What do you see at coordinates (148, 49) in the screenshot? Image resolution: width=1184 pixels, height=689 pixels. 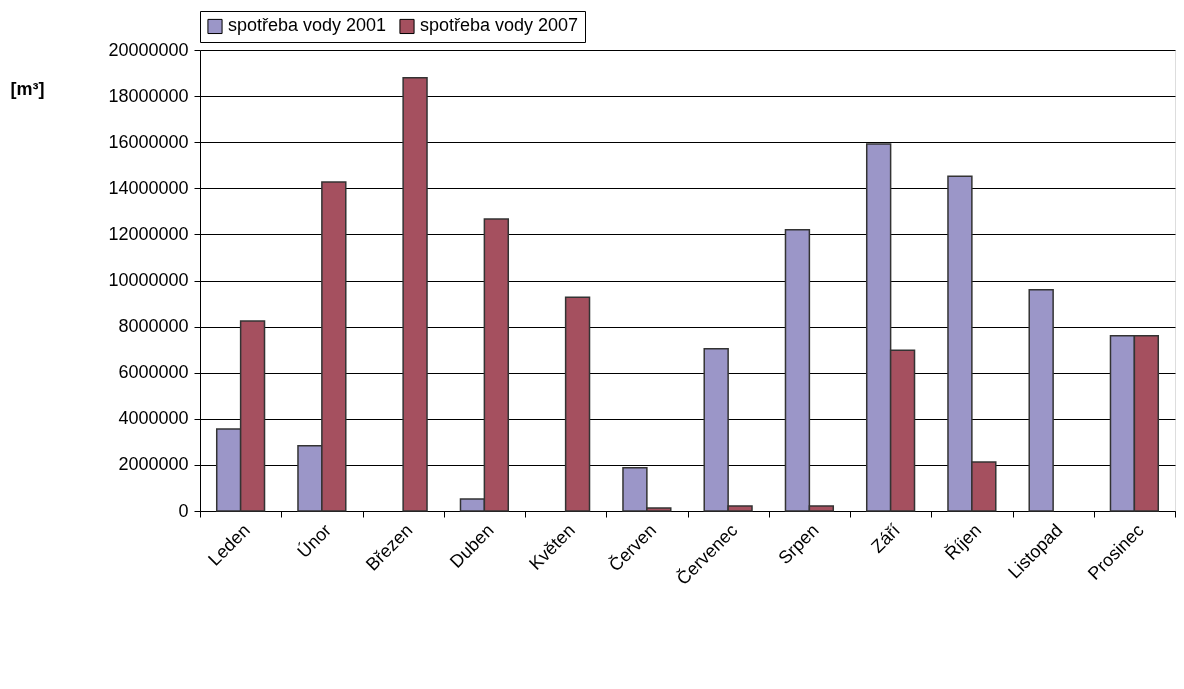 I see `y-tick-label: 20000000` at bounding box center [148, 49].